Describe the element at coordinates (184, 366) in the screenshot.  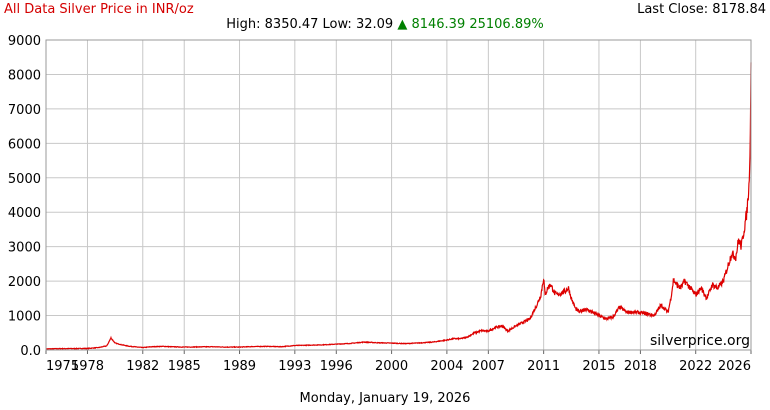
I see `x-tick-label: 1985` at that location.